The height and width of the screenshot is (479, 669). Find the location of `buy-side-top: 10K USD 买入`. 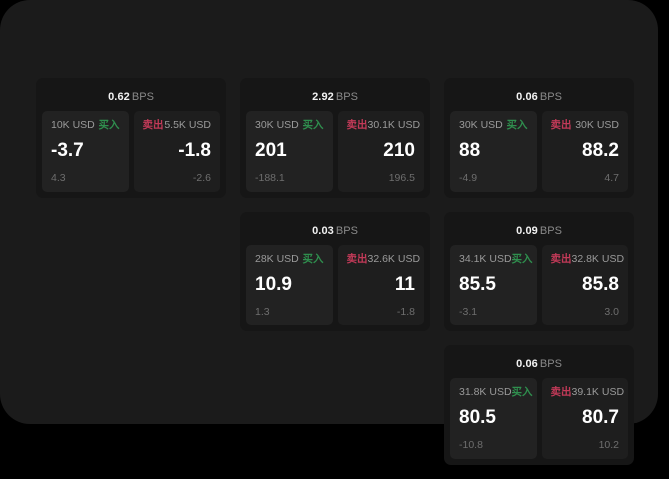

buy-side-top: 10K USD 买入 is located at coordinates (85, 125).